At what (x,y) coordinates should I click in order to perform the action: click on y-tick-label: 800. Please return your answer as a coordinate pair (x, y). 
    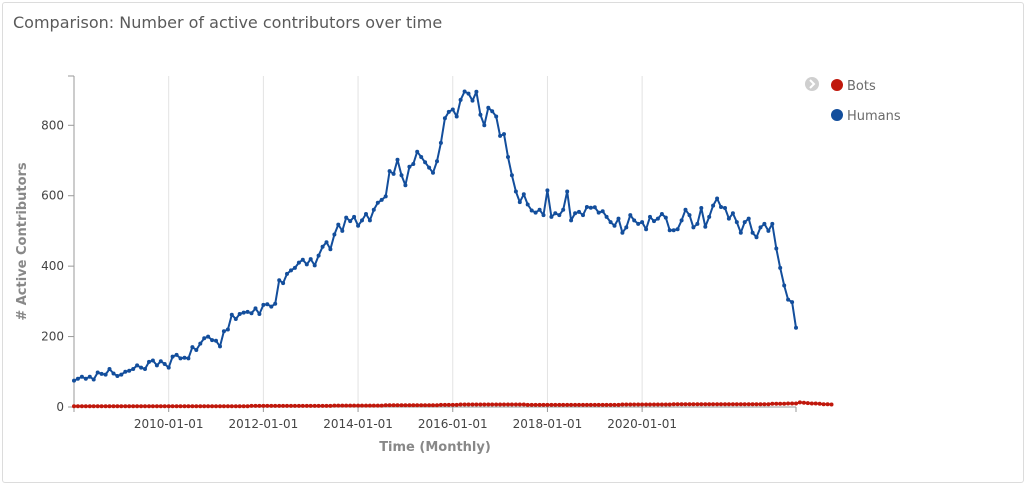
    Looking at the image, I should click on (52, 125).